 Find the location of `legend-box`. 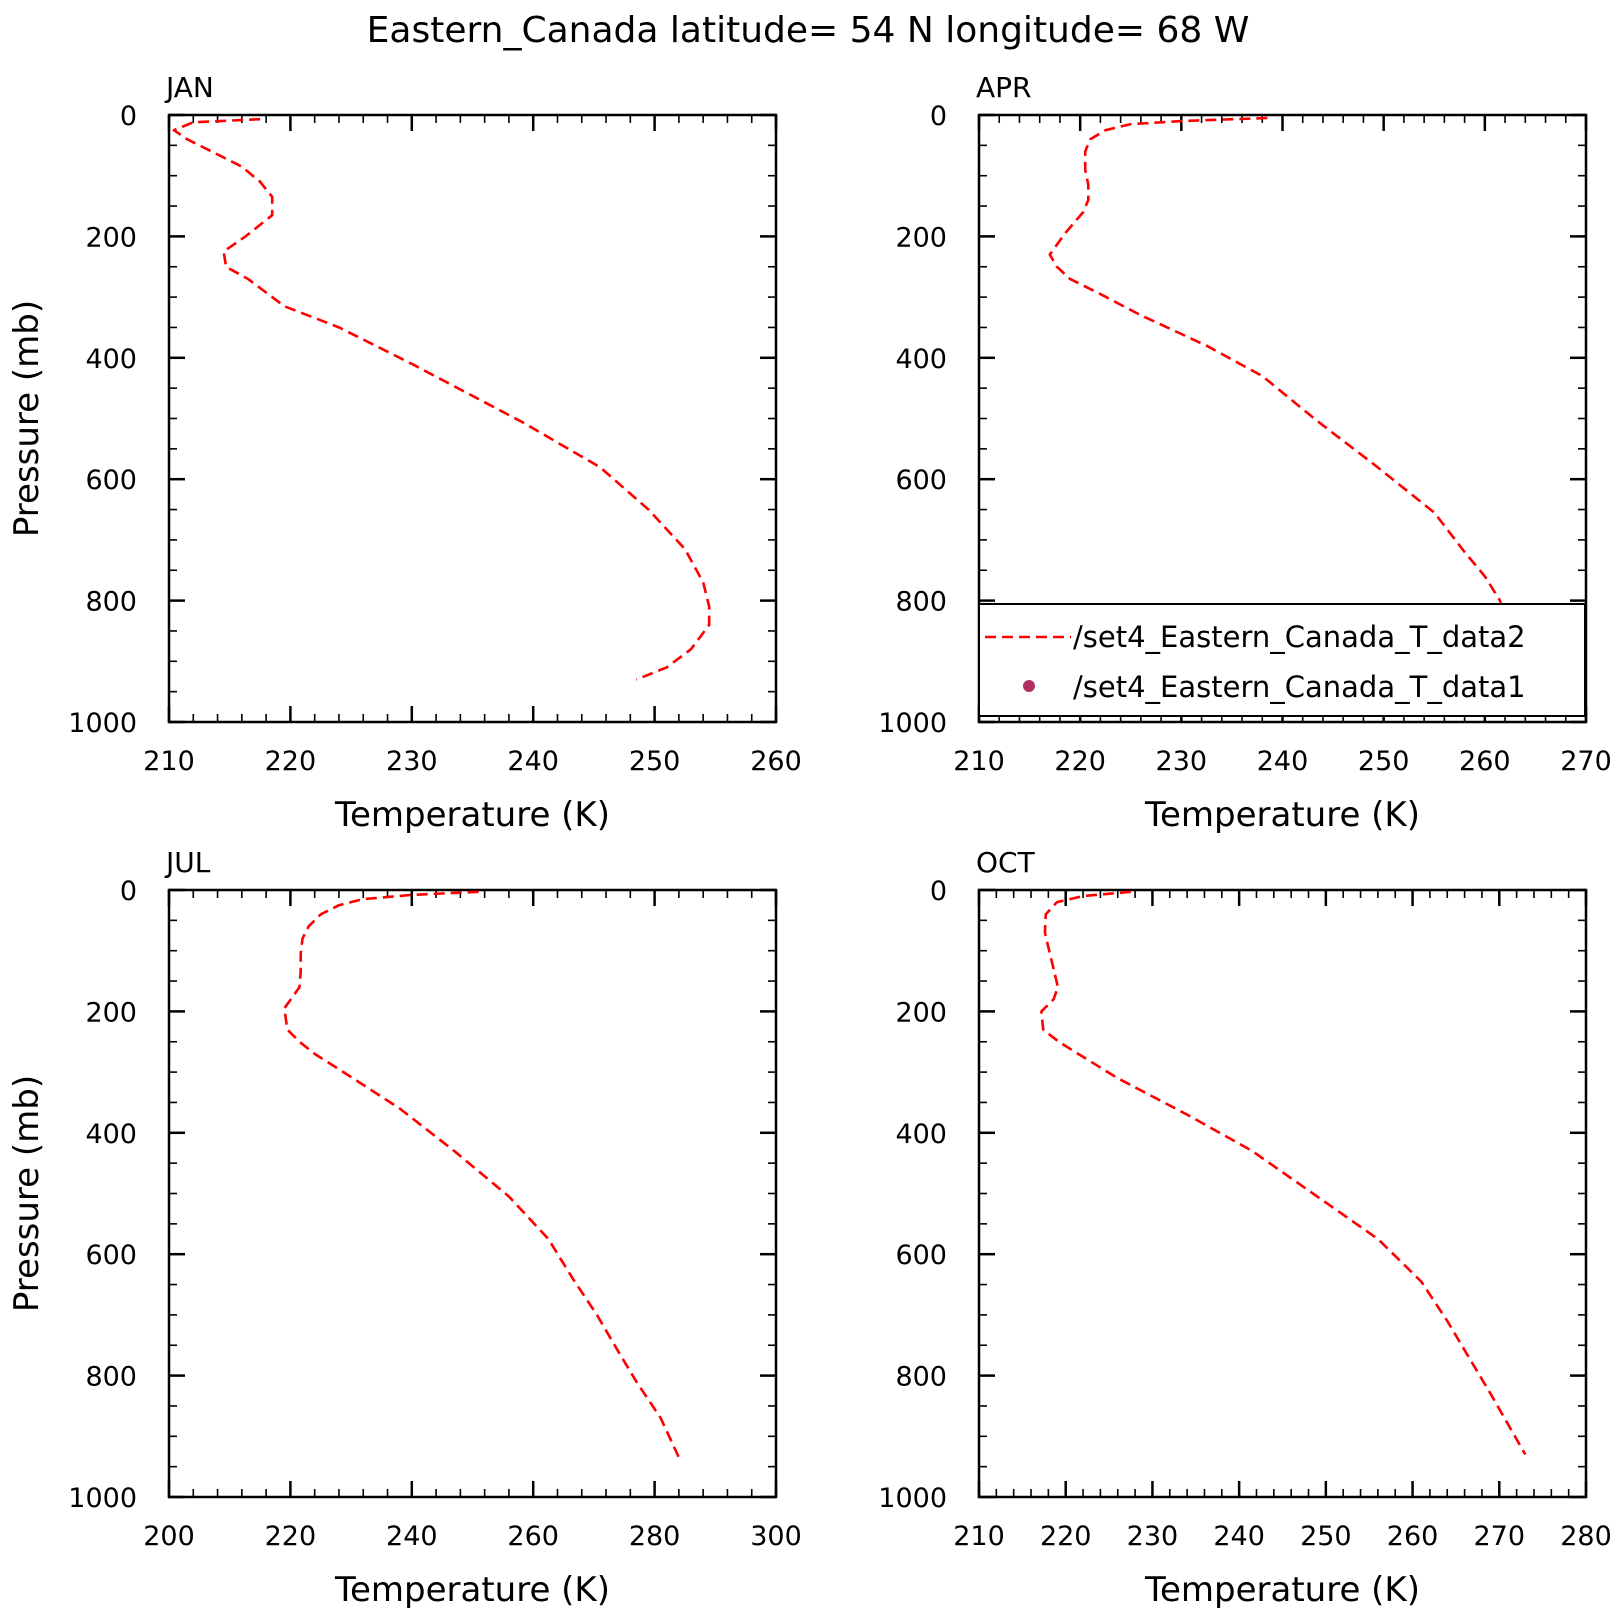

legend-box is located at coordinates (1282, 660).